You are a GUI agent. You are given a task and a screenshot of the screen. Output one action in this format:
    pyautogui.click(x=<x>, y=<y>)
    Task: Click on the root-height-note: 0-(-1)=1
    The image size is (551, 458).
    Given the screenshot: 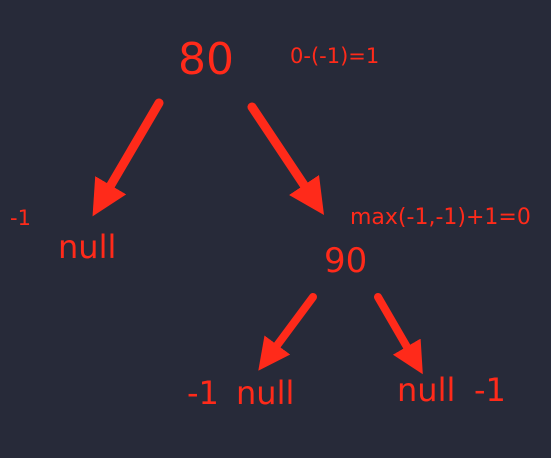 What is the action you would take?
    pyautogui.click(x=335, y=56)
    